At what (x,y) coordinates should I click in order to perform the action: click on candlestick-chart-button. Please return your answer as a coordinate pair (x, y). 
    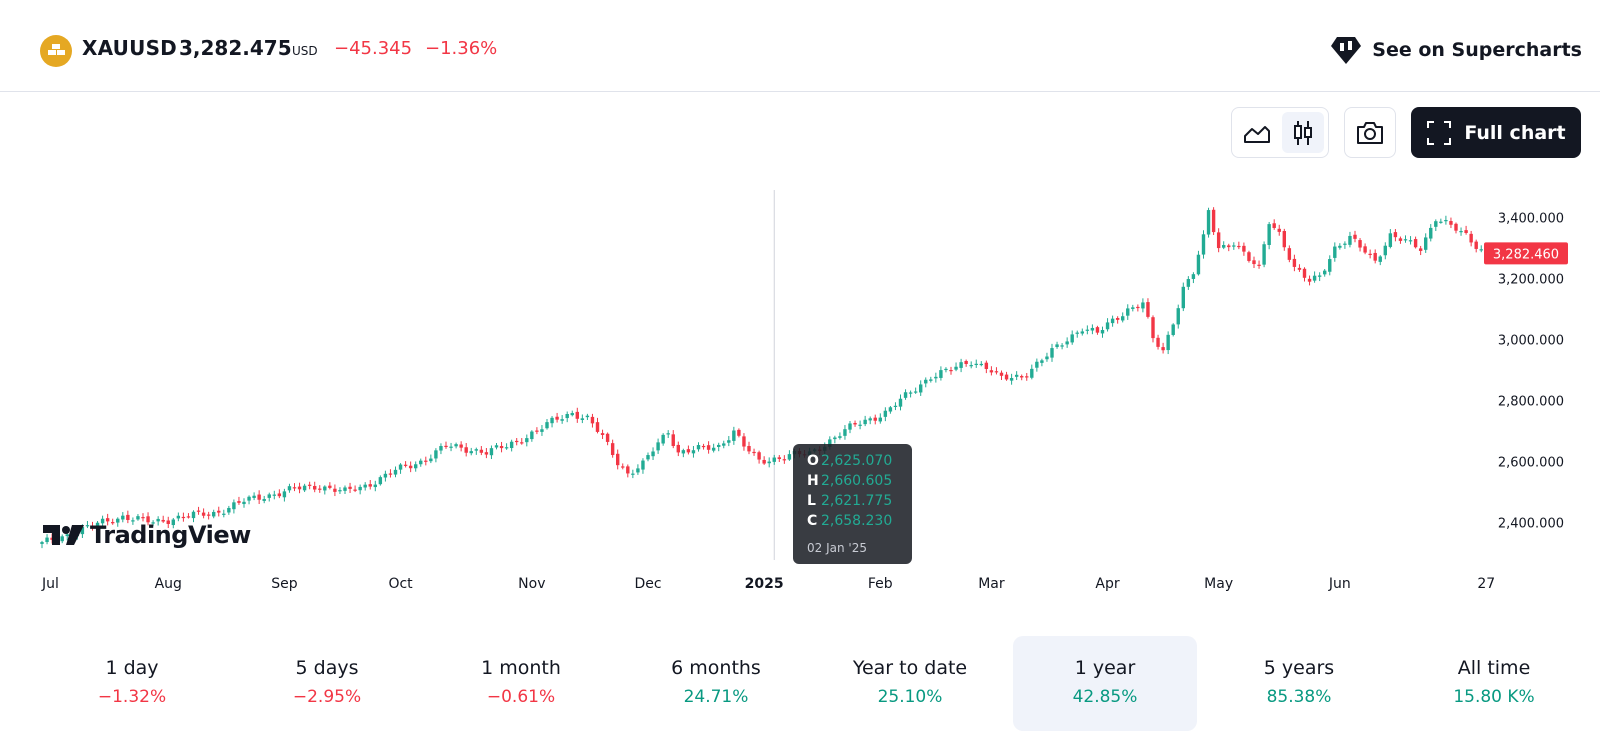
    Looking at the image, I should click on (1303, 132).